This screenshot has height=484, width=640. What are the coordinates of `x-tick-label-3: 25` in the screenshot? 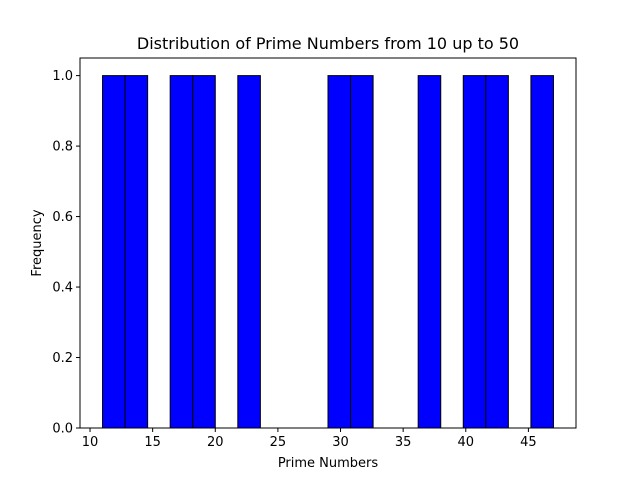 It's located at (278, 442).